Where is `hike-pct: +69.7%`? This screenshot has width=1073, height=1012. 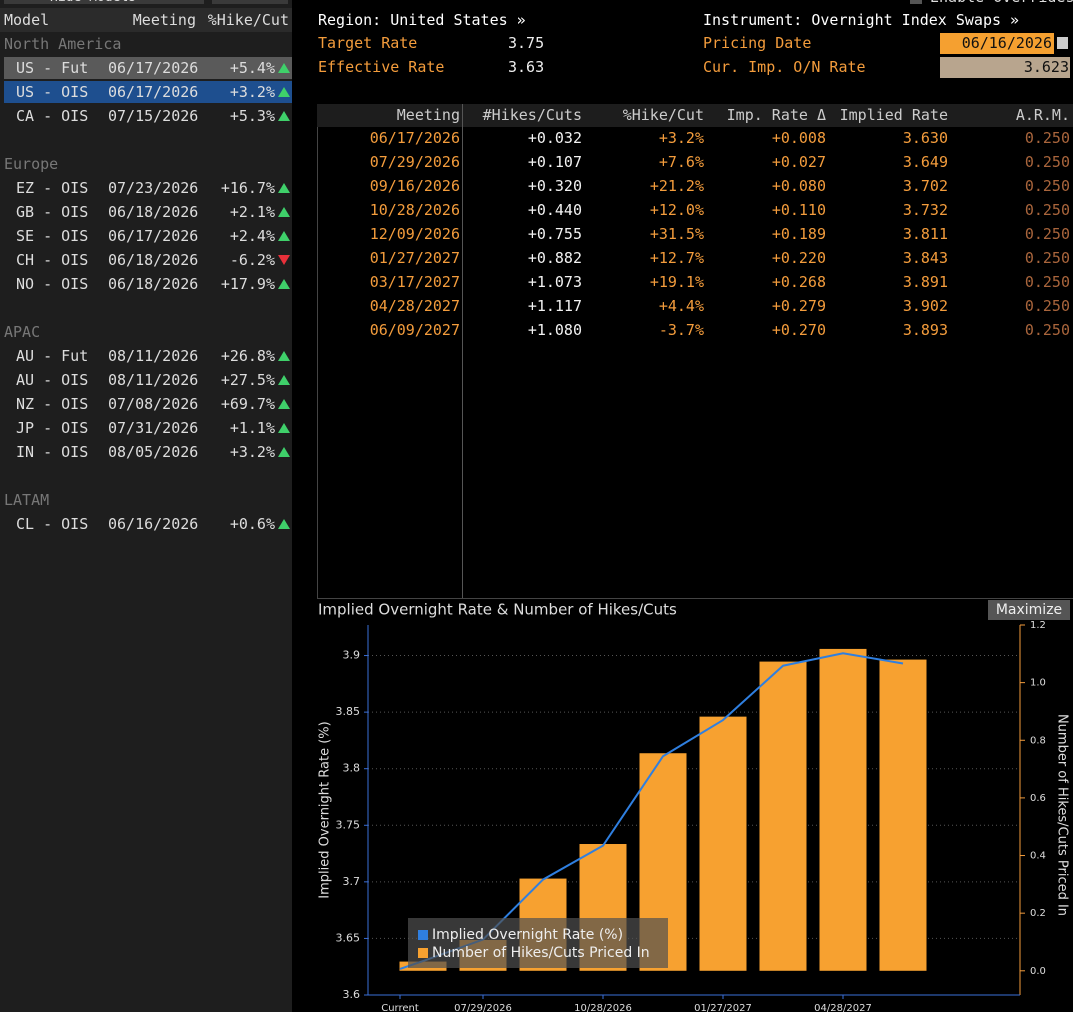
hike-pct: +69.7% is located at coordinates (247, 404).